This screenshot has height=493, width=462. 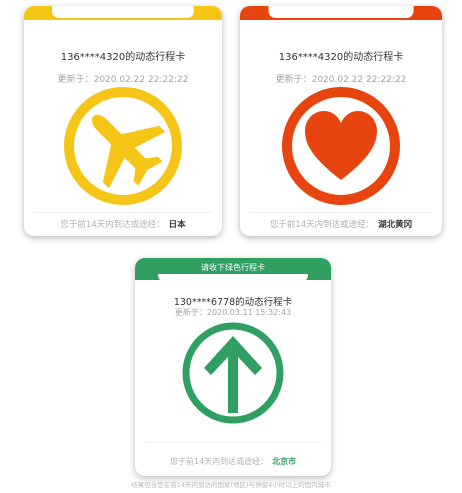 I want to click on footer-region: 北京市, so click(x=284, y=461).